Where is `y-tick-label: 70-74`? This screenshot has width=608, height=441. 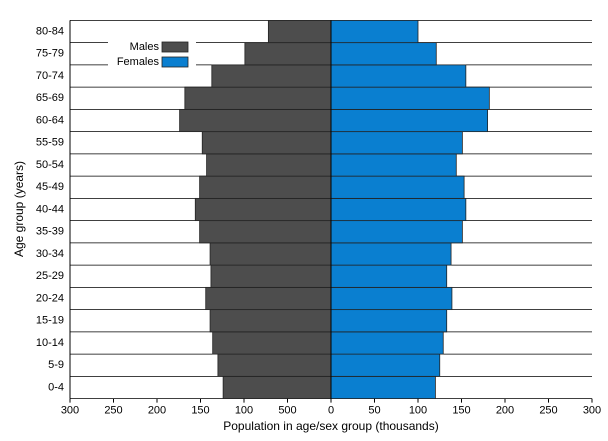
y-tick-label: 70-74 is located at coordinates (50, 76).